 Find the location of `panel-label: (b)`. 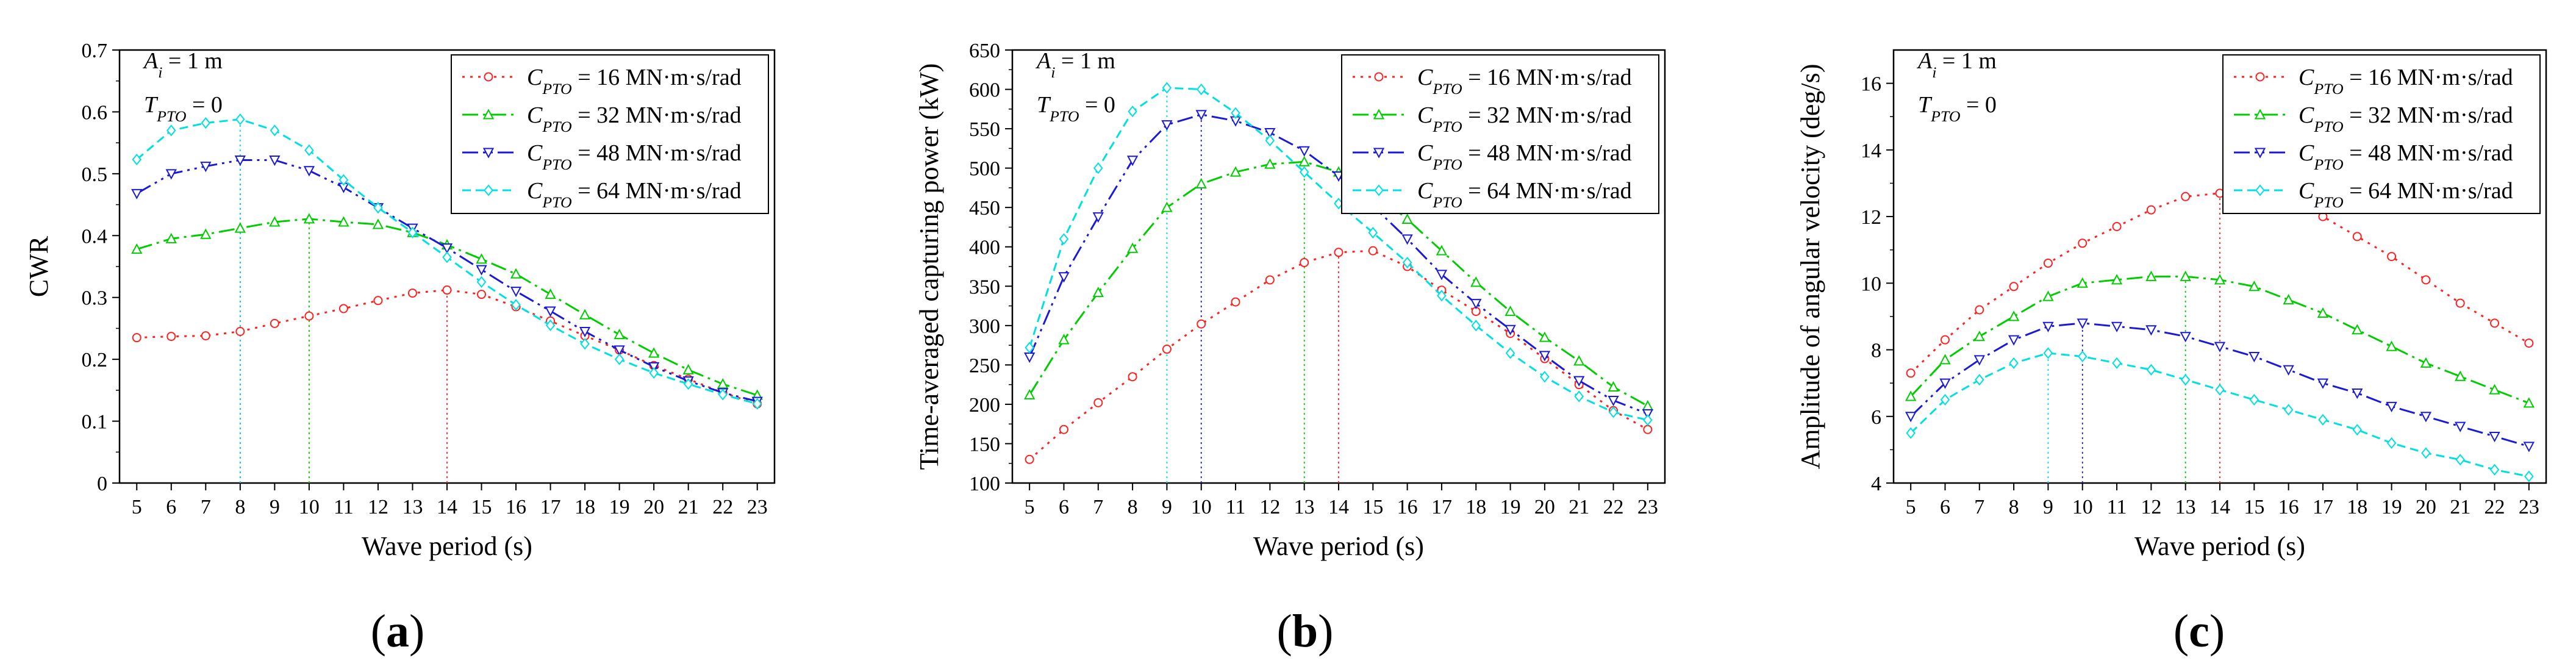

panel-label: (b) is located at coordinates (1305, 631).